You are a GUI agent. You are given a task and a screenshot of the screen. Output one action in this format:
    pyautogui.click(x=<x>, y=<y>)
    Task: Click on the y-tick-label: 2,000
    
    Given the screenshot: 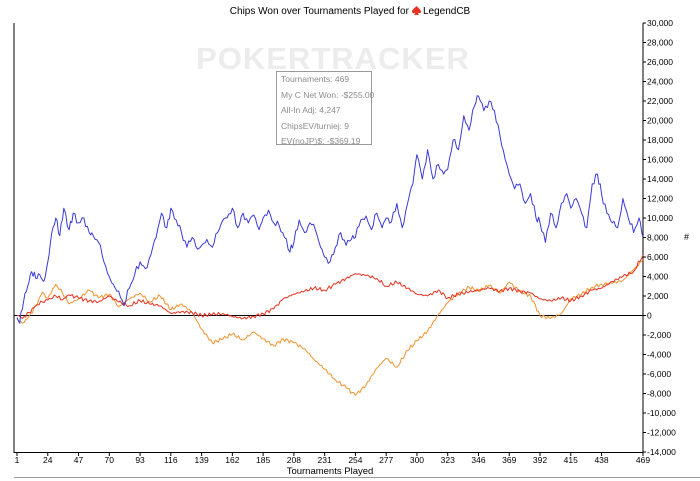 What is the action you would take?
    pyautogui.click(x=658, y=296)
    